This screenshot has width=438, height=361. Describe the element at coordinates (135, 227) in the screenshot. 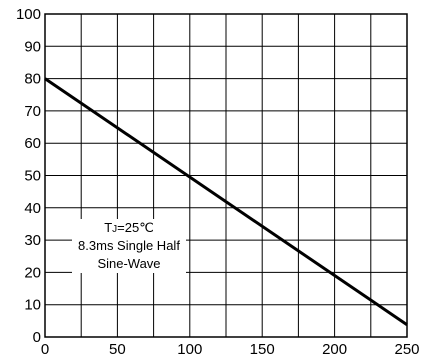

I see `annotation-line-1-rest: =25℃` at that location.